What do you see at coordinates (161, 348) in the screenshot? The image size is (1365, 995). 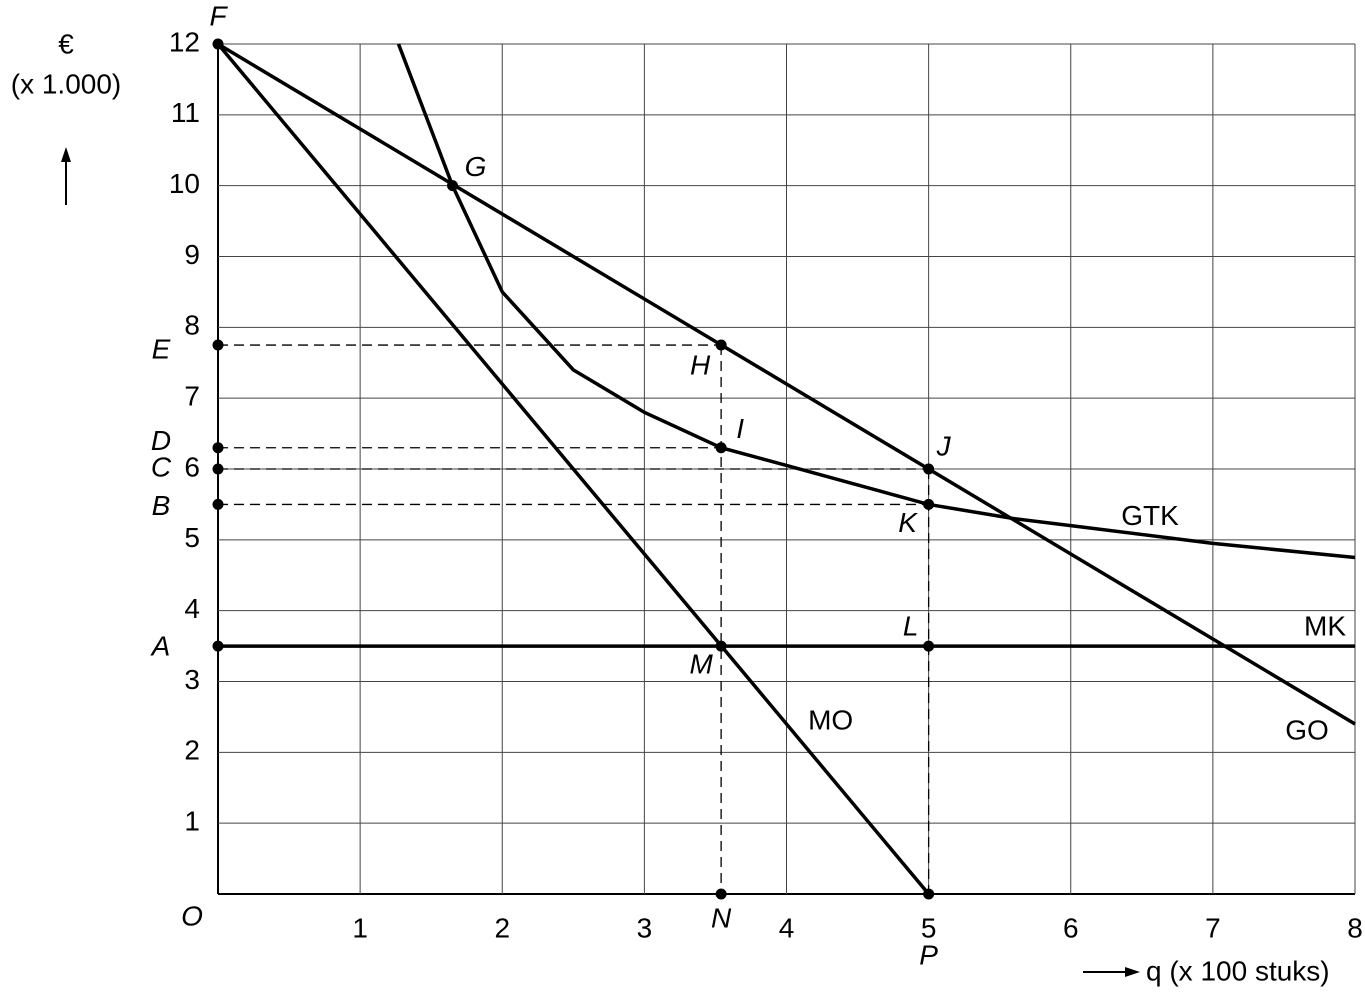 I see `point-label: E` at bounding box center [161, 348].